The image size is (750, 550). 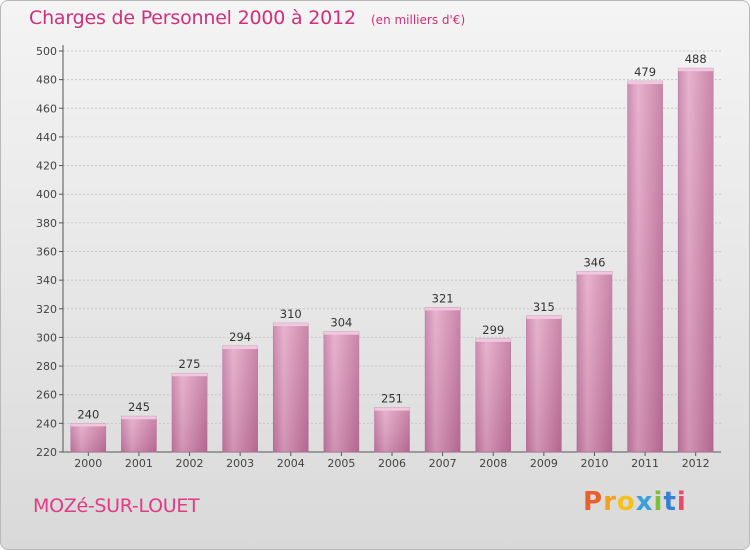 What do you see at coordinates (46, 223) in the screenshot?
I see `y-tick-label: 380` at bounding box center [46, 223].